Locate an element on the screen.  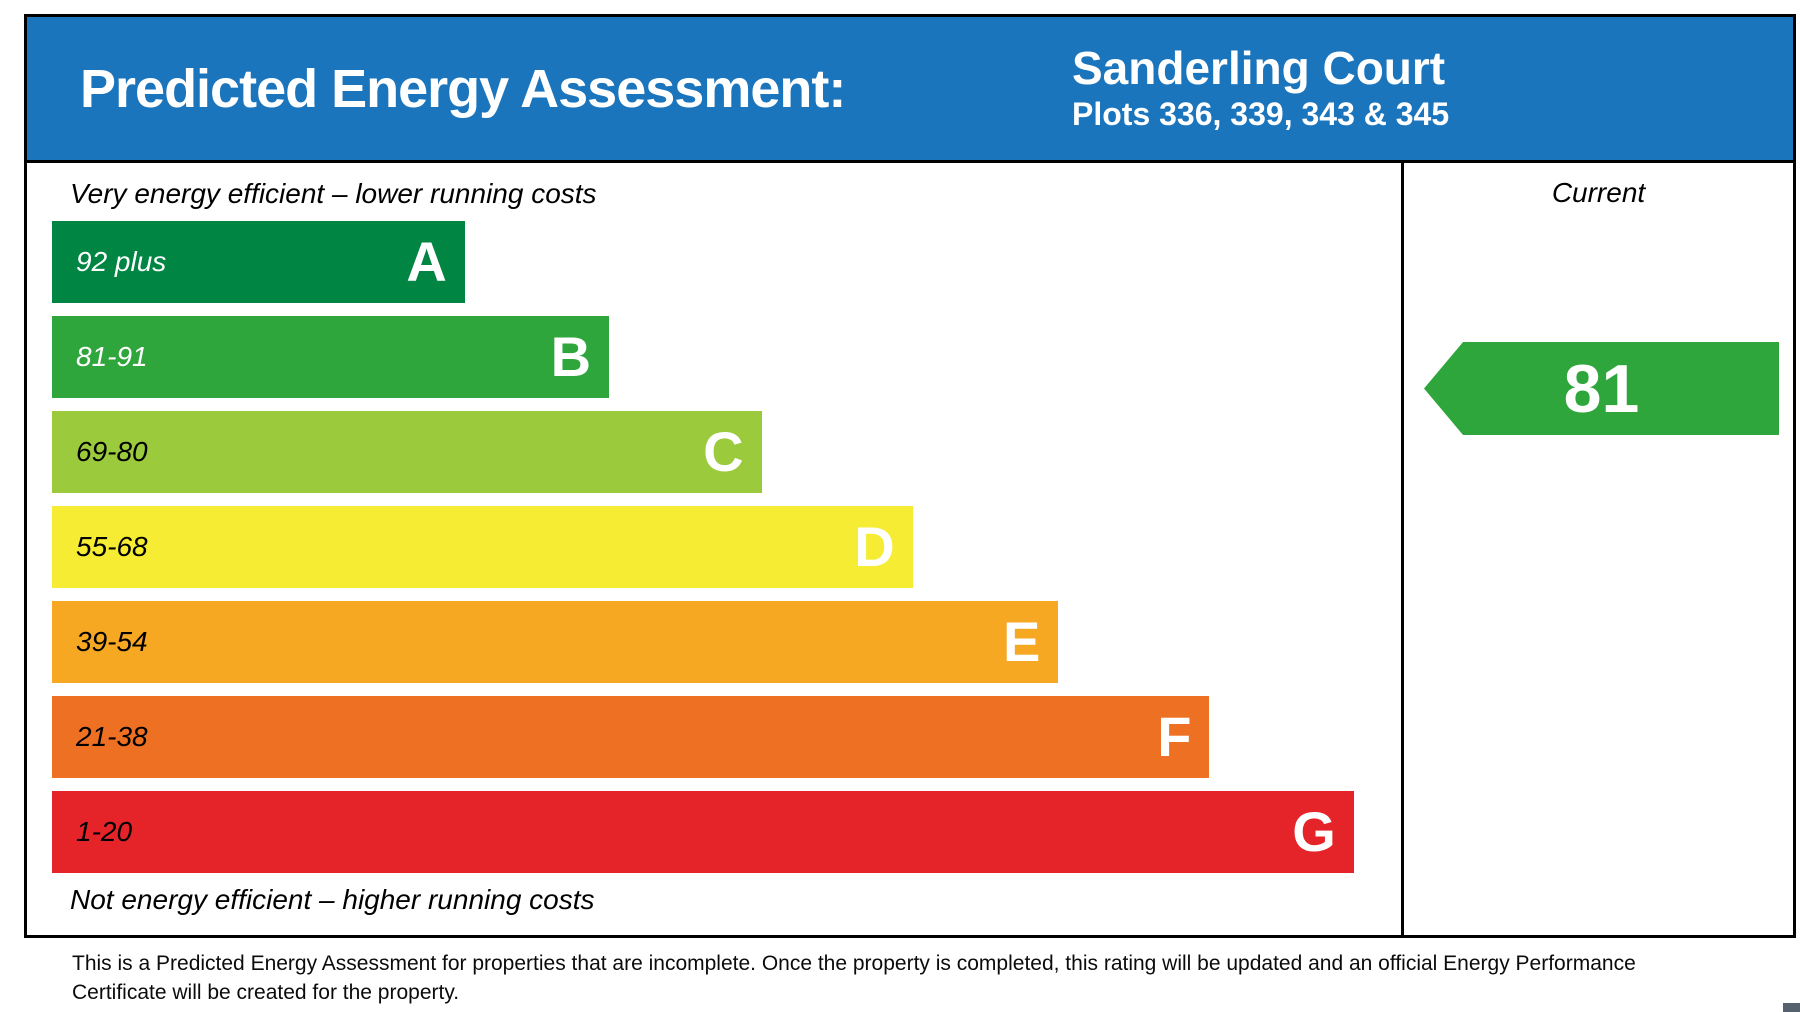
epc-band-range-label: 21-38 is located at coordinates (112, 736).